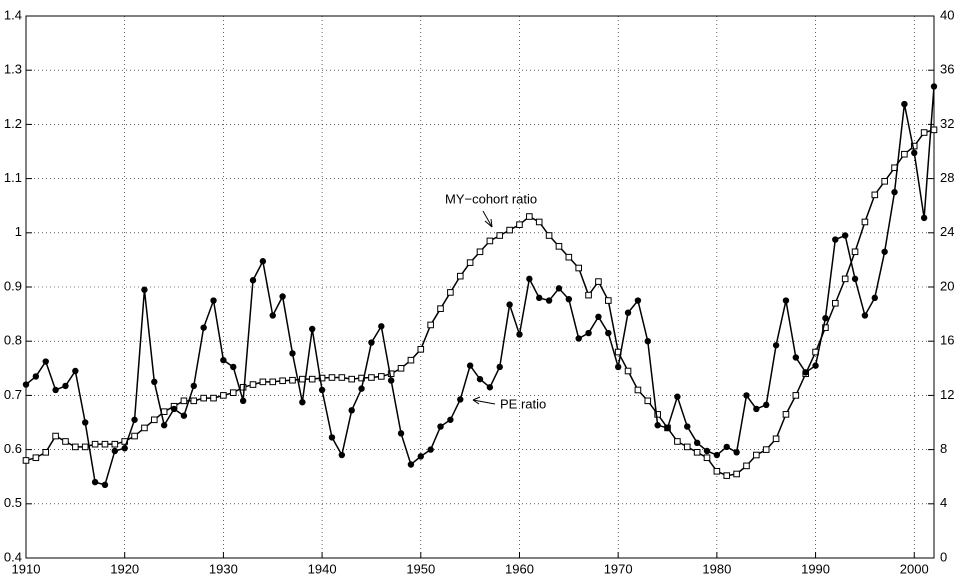 The image size is (964, 578). What do you see at coordinates (943, 448) in the screenshot?
I see `y2-tick-label: 8` at bounding box center [943, 448].